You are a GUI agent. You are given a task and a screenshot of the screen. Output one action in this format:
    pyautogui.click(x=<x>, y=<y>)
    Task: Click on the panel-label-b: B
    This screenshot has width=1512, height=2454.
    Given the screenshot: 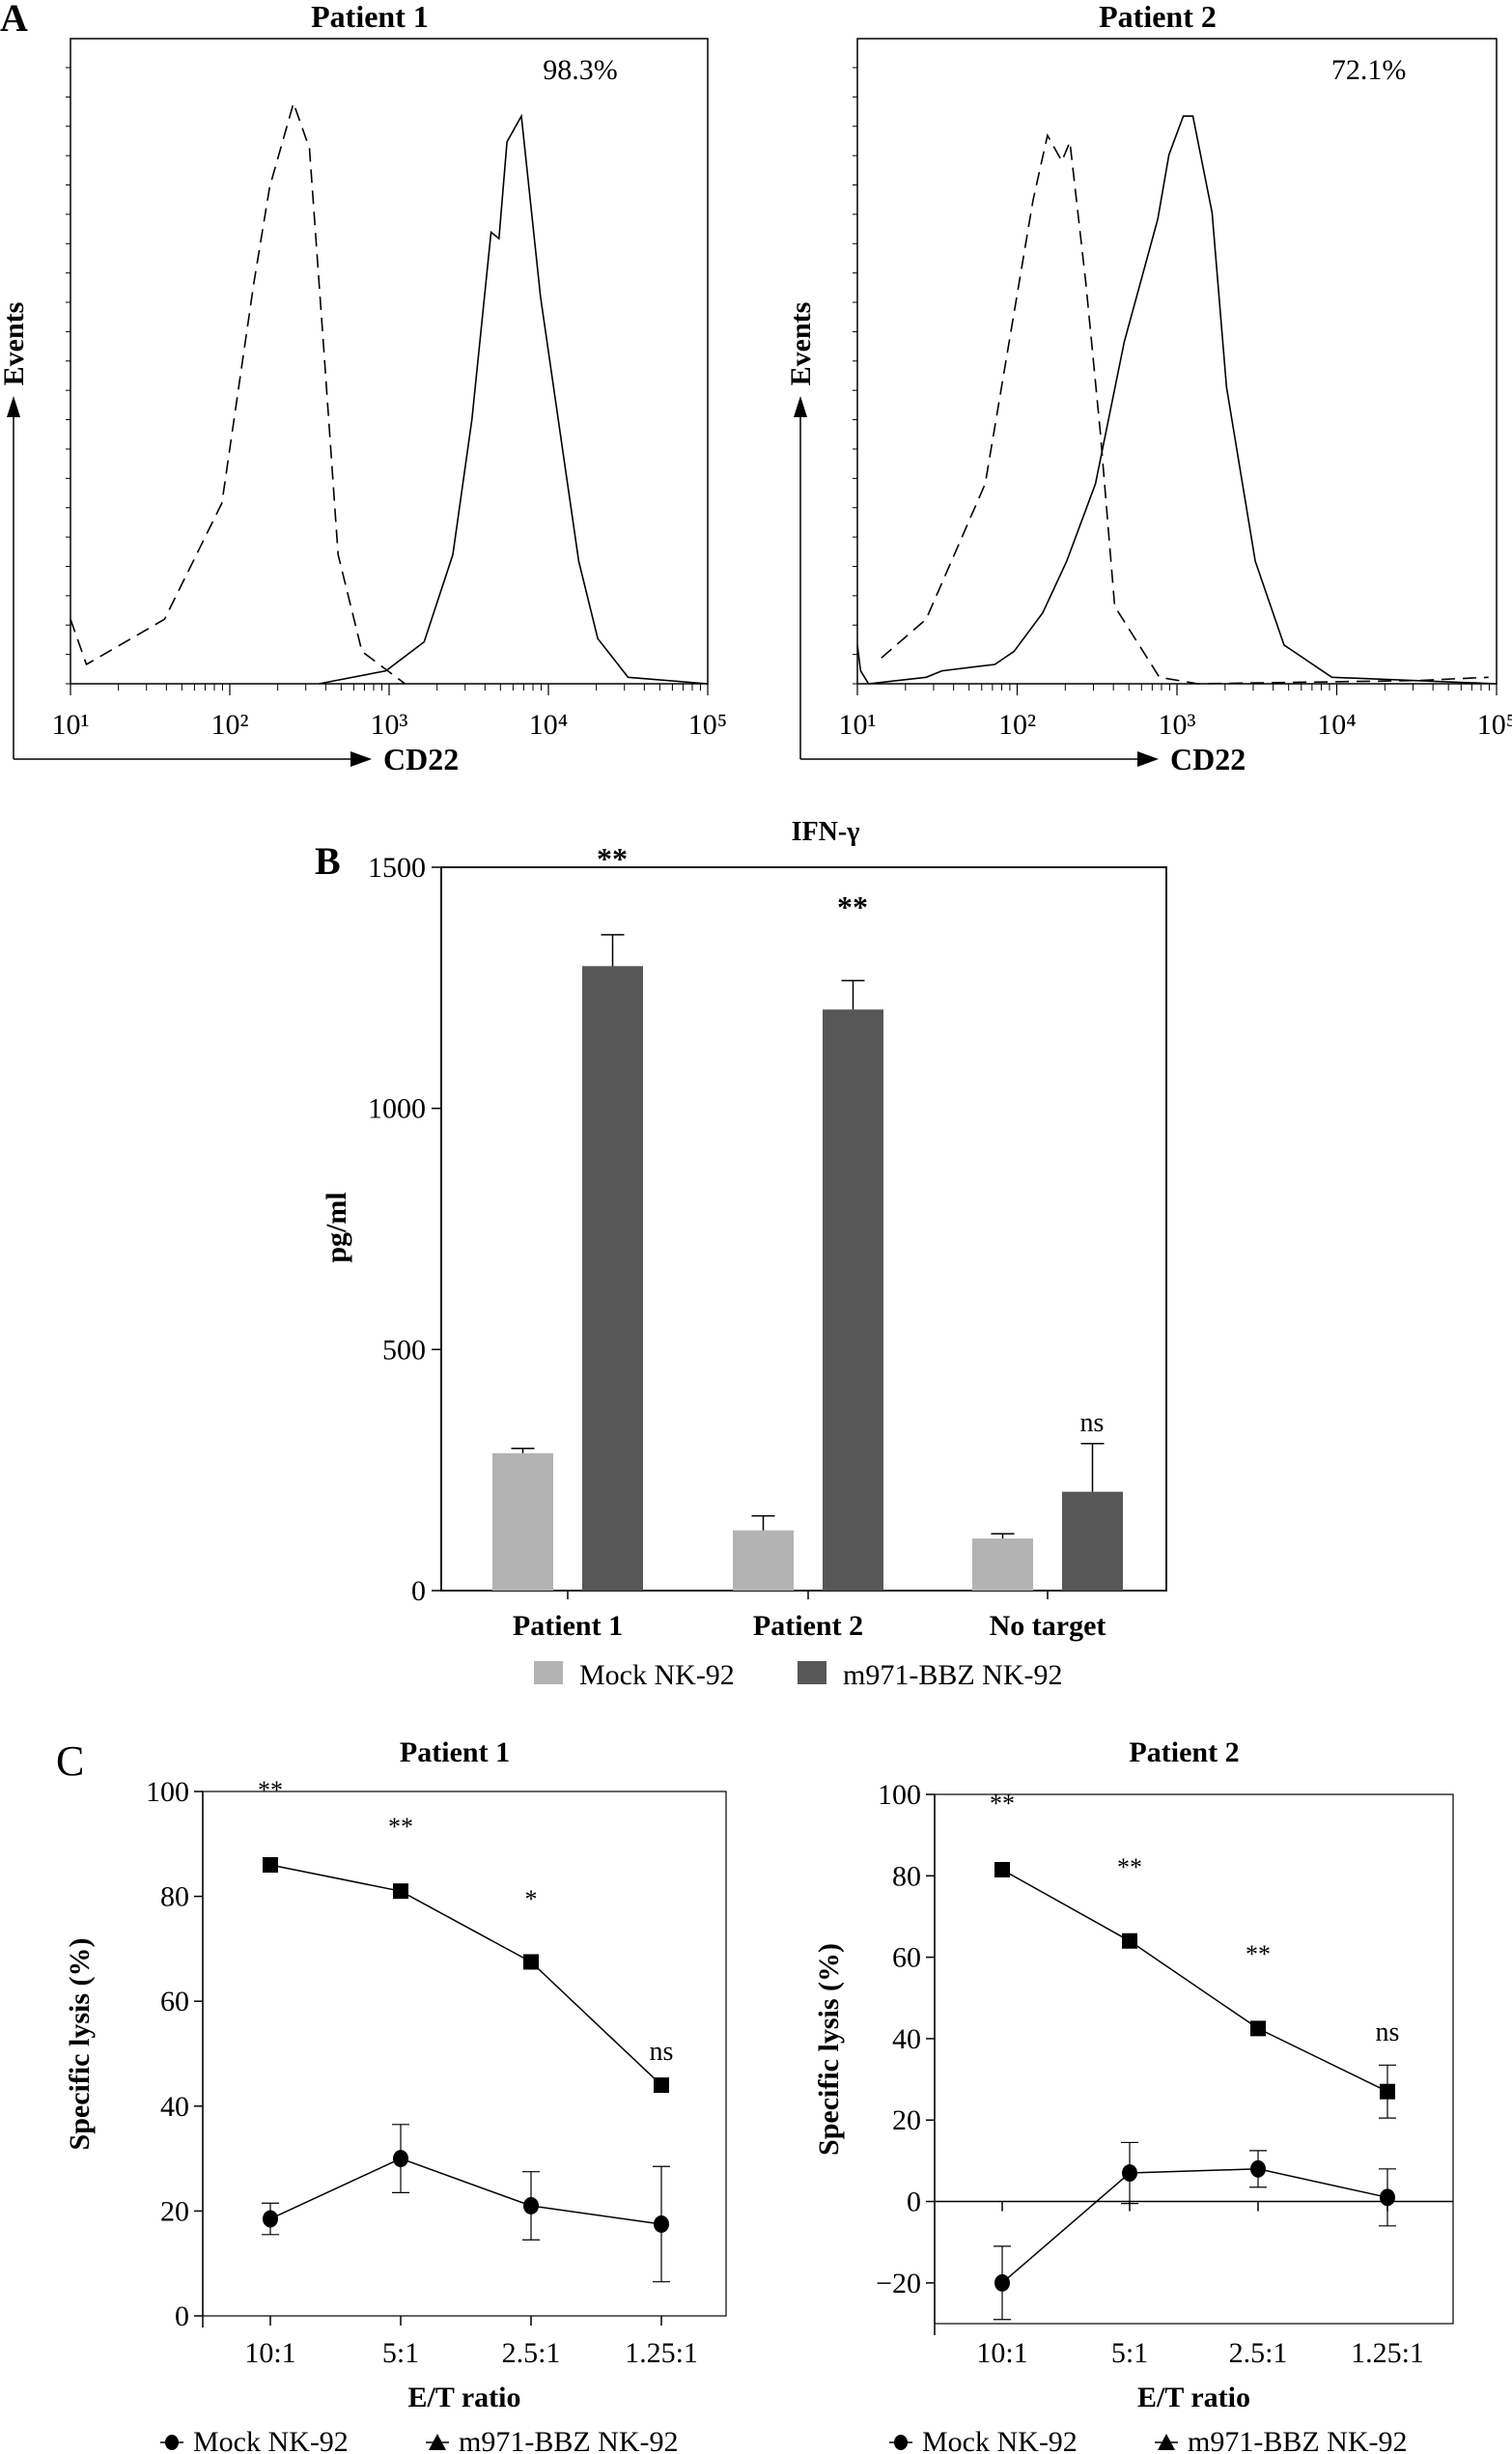 What is the action you would take?
    pyautogui.click(x=328, y=861)
    